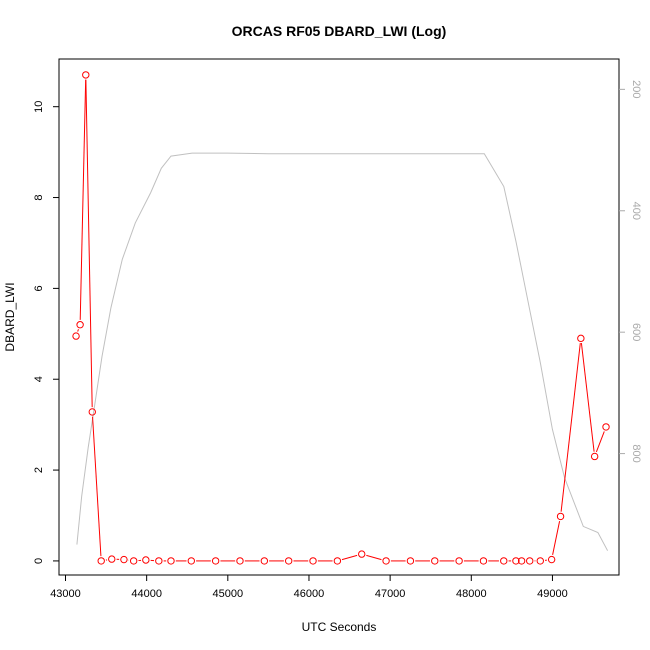 The image size is (650, 650). What do you see at coordinates (636, 89) in the screenshot?
I see `y2-tick-label: 200` at bounding box center [636, 89].